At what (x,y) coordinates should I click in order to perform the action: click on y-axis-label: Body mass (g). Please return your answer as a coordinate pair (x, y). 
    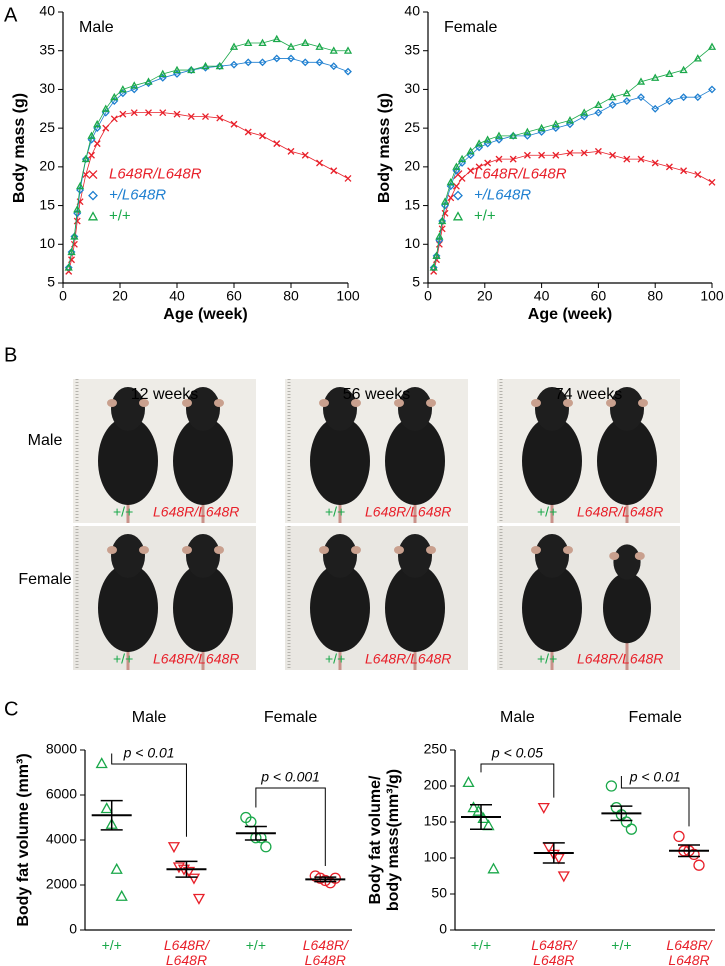
    Looking at the image, I should click on (385, 147).